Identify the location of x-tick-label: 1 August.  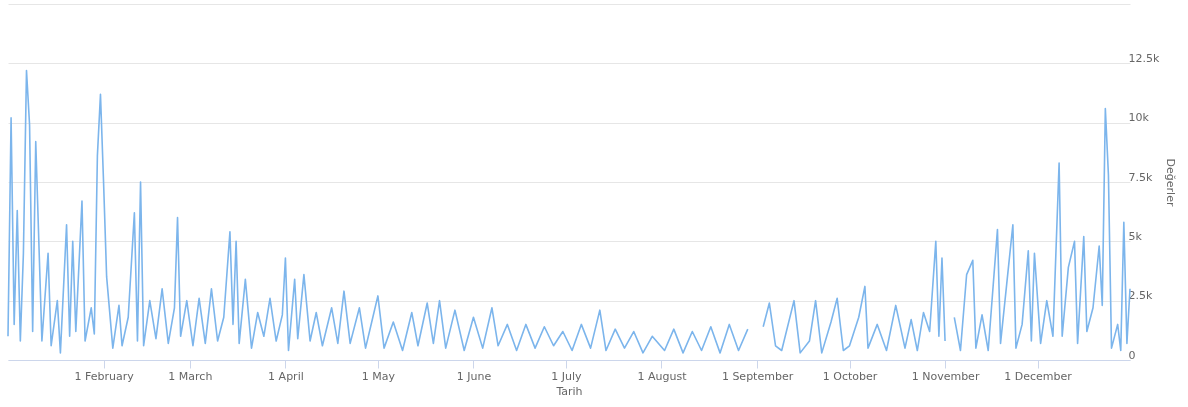
(662, 376).